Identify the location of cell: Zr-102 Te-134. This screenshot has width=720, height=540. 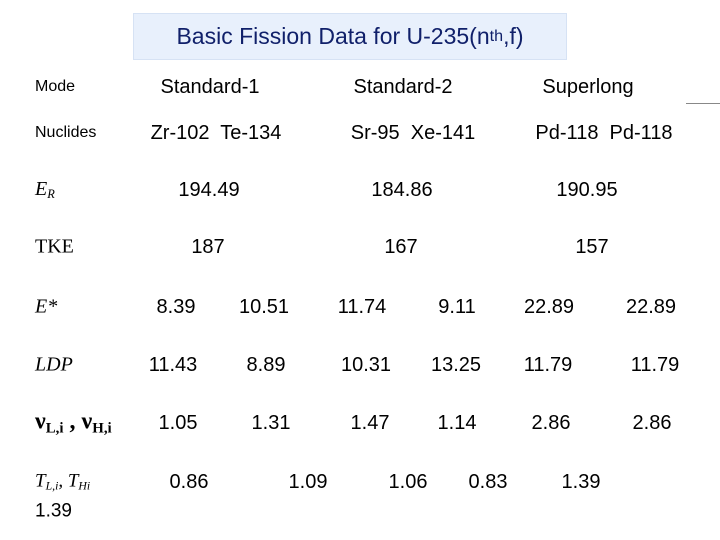
(216, 133).